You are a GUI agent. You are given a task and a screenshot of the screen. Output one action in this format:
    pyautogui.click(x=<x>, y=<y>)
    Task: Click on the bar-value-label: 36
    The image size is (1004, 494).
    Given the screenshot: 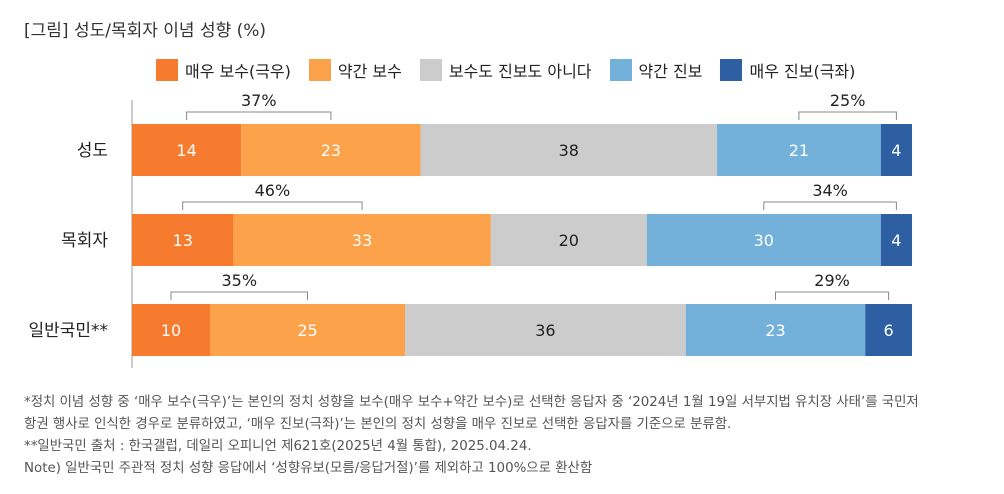 What is the action you would take?
    pyautogui.click(x=545, y=330)
    